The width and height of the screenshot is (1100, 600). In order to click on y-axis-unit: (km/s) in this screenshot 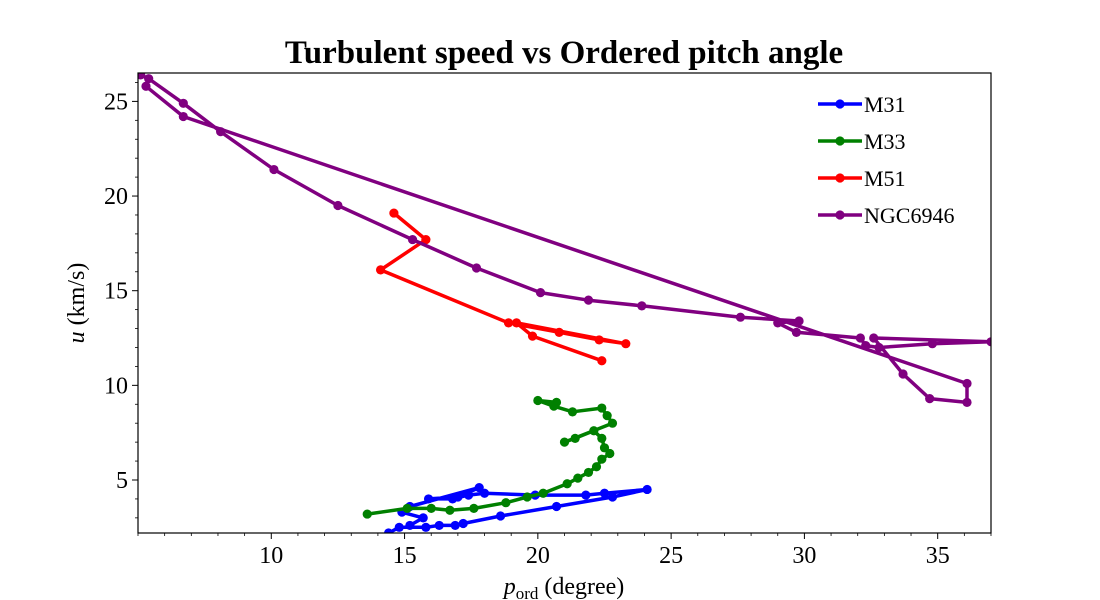, I will do `click(77, 294)`.